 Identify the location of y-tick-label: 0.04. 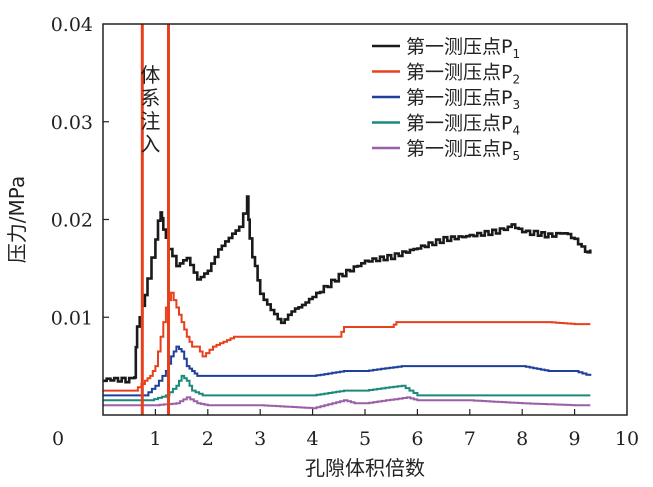
(72, 25).